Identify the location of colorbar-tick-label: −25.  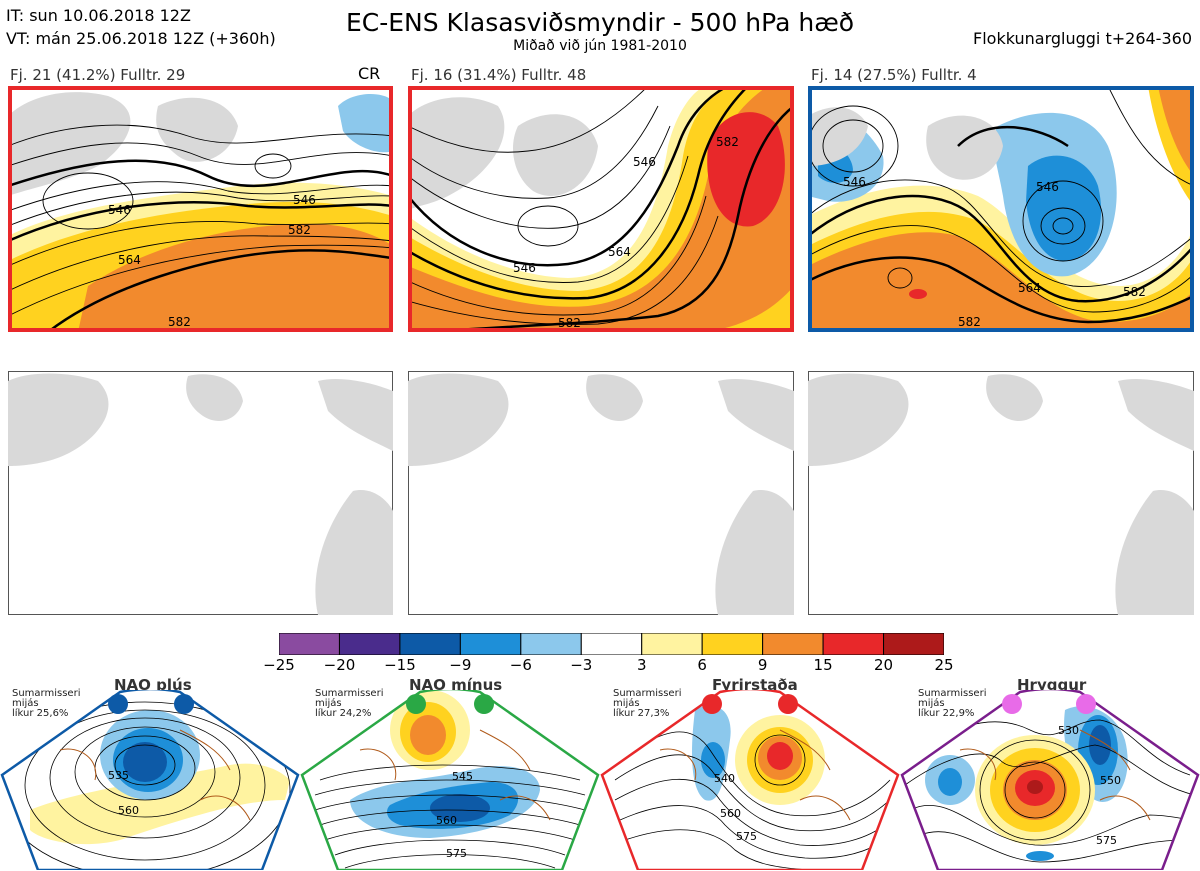
(279, 665).